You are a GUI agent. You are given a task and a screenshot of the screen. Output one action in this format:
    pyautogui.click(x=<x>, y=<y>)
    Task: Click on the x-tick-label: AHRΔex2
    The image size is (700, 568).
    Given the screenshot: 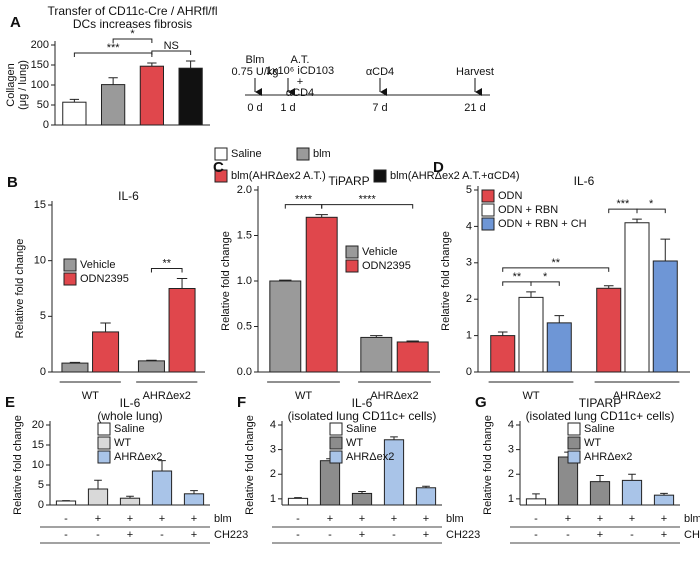 What is the action you would take?
    pyautogui.click(x=394, y=396)
    